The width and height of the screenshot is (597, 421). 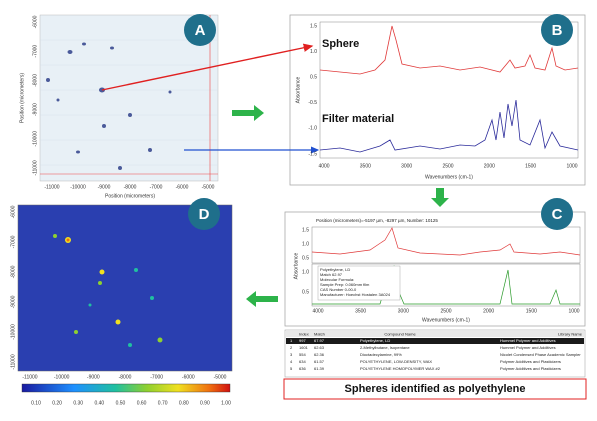 I want to click on y-tick-label: -6000, so click(x=13, y=211).